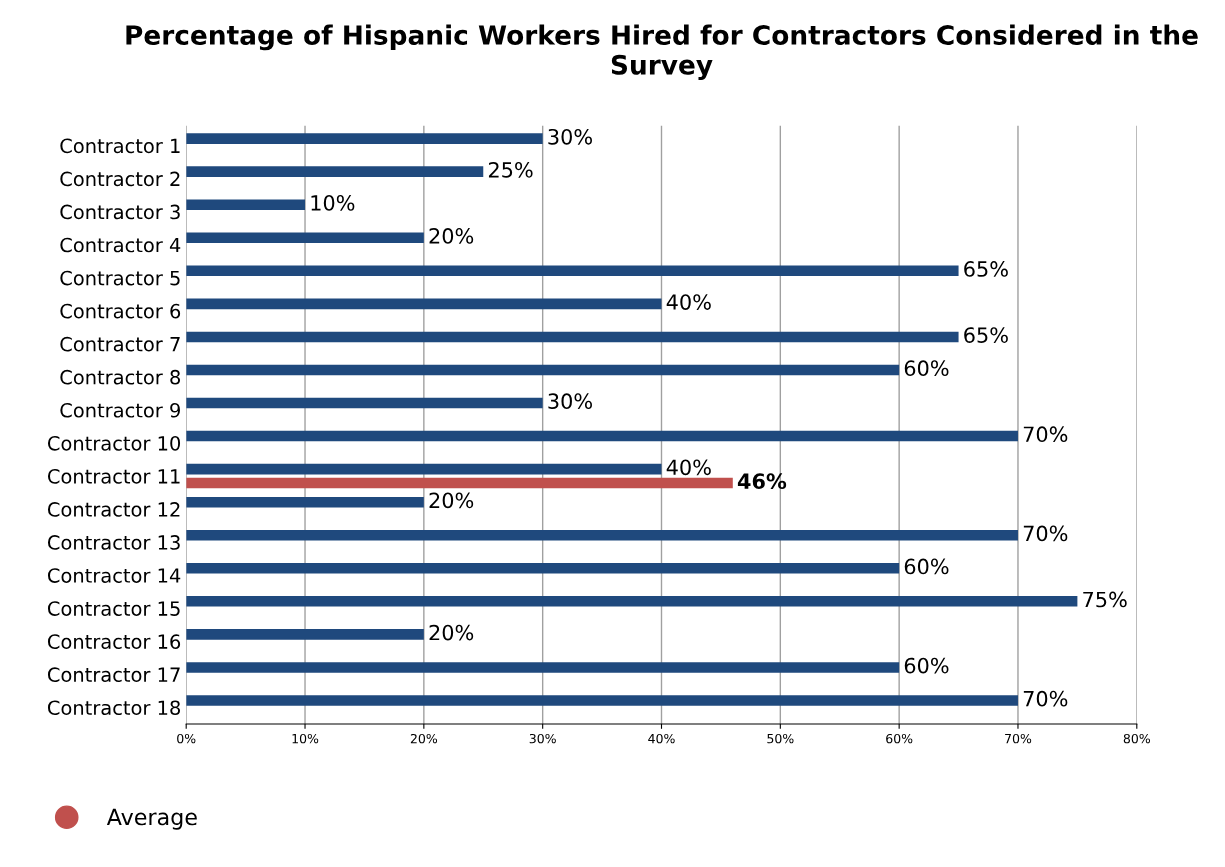 This screenshot has height=867, width=1225. What do you see at coordinates (113, 675) in the screenshot?
I see `y-tick-label: Contractor 17` at bounding box center [113, 675].